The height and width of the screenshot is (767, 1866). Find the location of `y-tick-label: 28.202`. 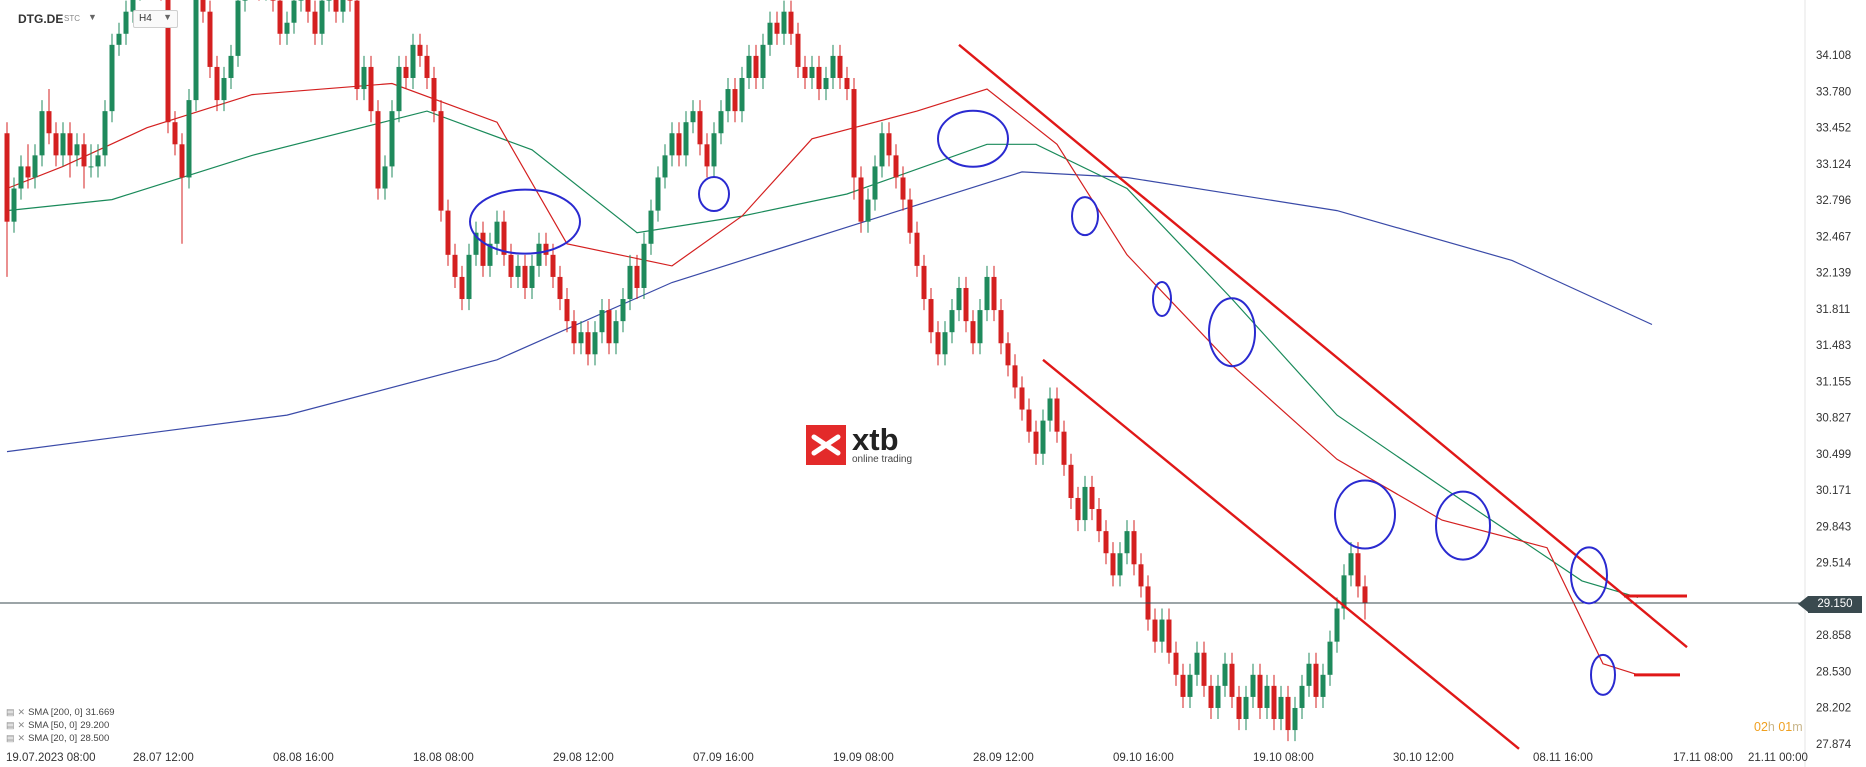

y-tick-label: 28.202 is located at coordinates (1833, 709).